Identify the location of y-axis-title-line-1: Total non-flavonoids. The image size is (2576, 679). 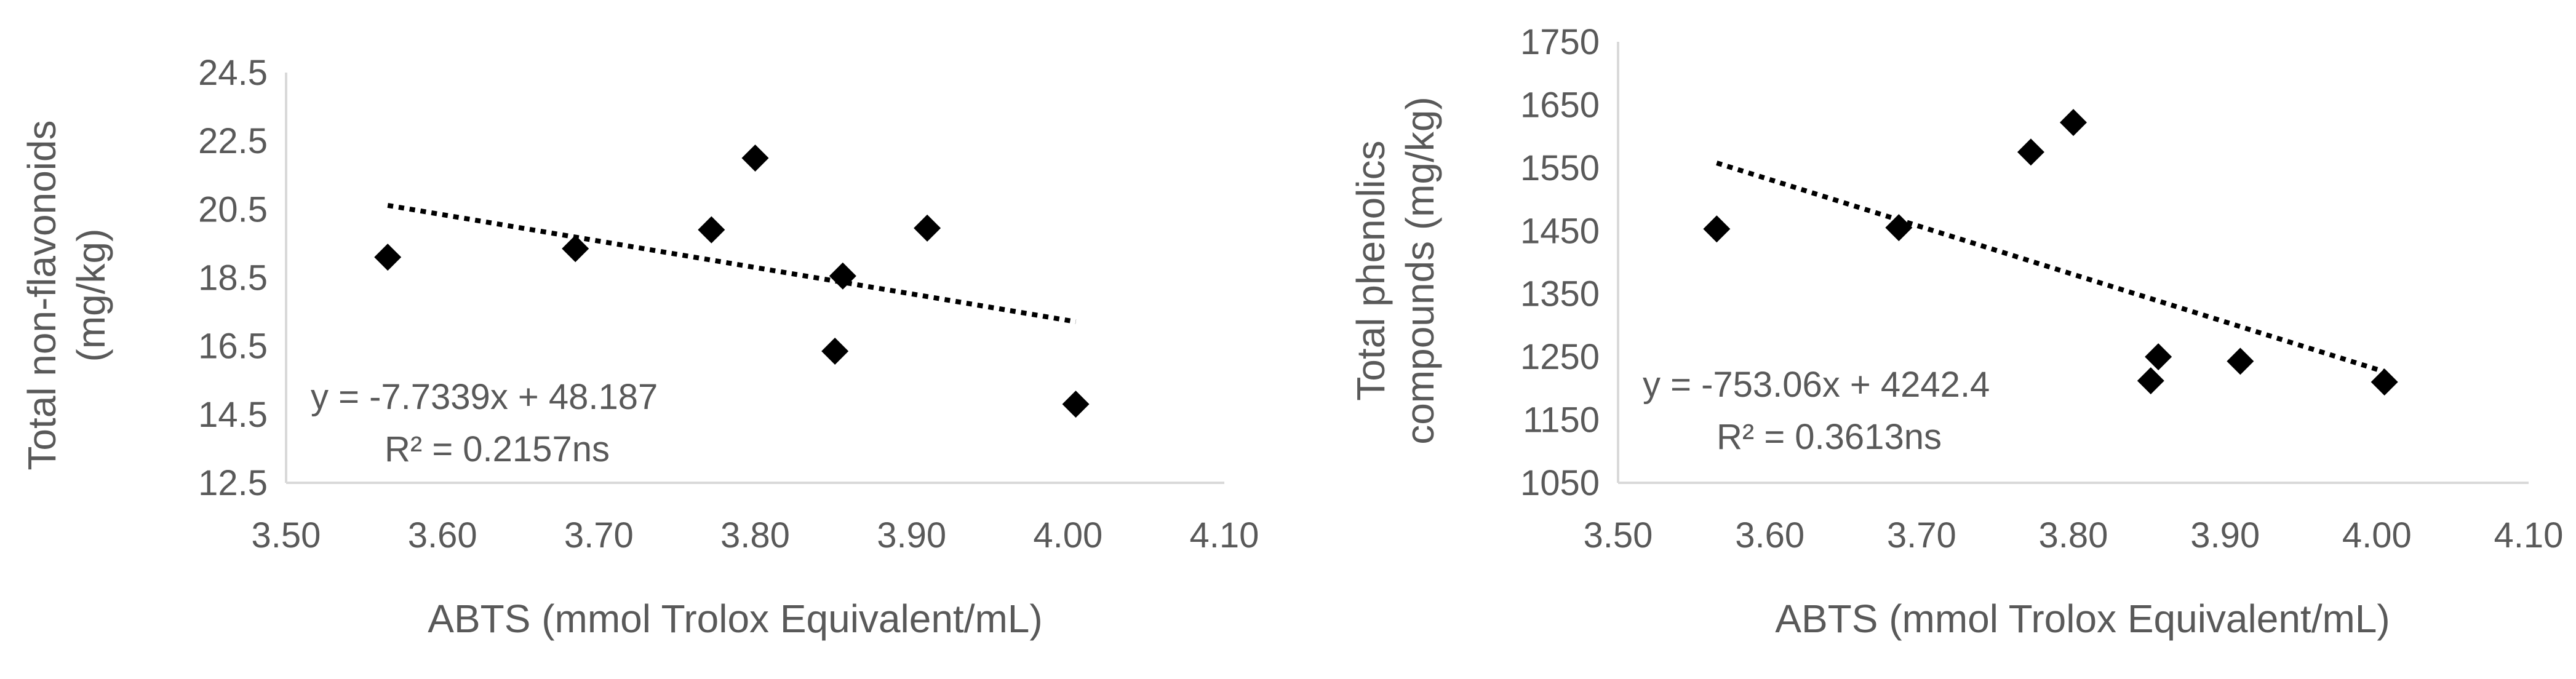
(42, 295).